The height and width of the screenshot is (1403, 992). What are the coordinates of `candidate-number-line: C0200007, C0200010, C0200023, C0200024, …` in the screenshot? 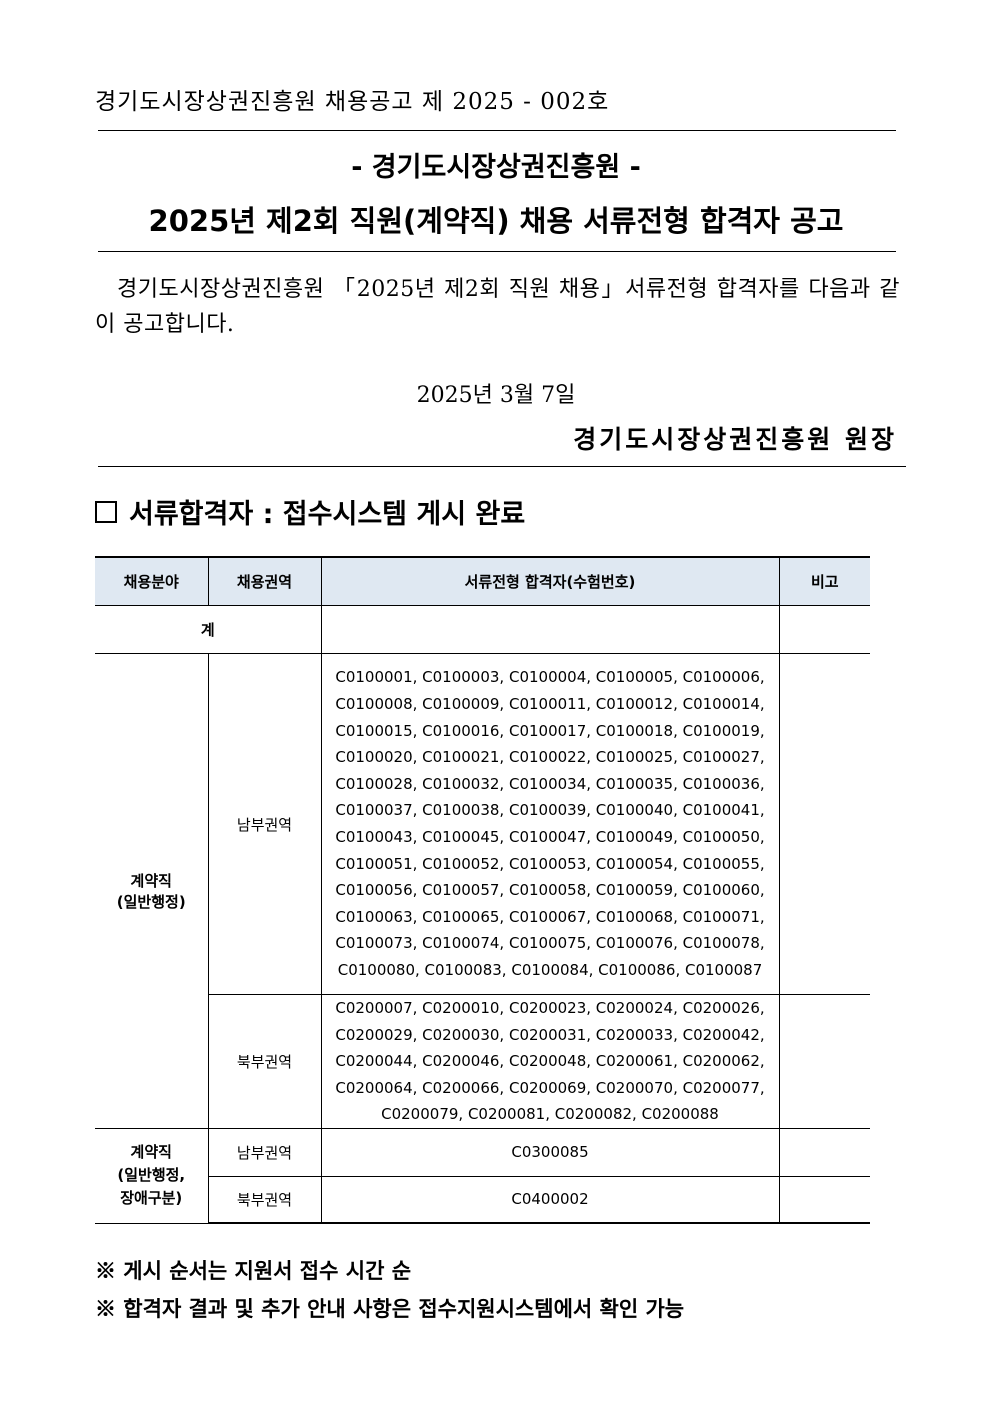 It's located at (550, 1008).